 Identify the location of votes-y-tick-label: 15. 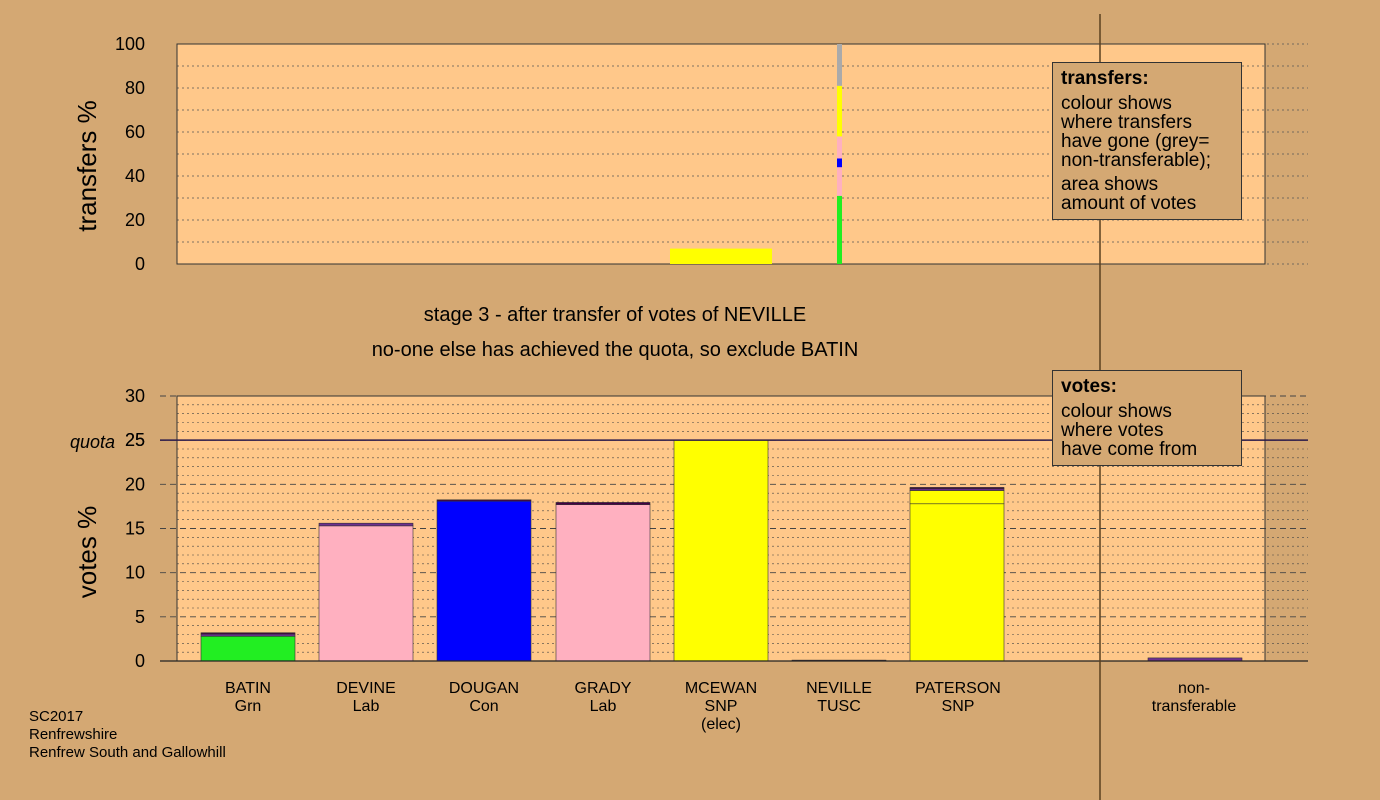
(135, 529).